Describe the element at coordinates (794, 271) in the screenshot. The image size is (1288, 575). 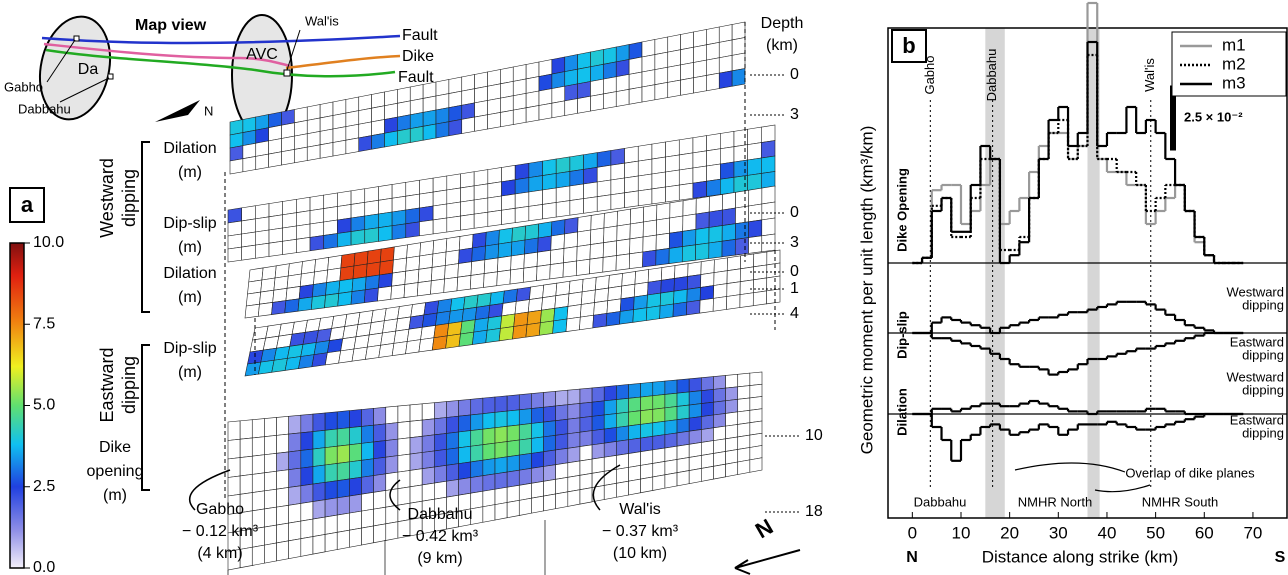
I see `depth-label: 0` at that location.